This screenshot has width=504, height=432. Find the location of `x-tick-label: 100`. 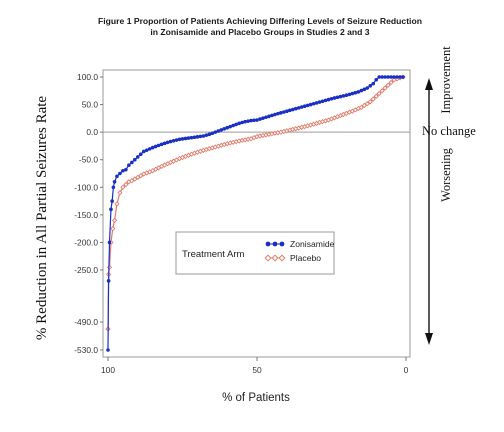

x-tick-label: 100 is located at coordinates (108, 370).